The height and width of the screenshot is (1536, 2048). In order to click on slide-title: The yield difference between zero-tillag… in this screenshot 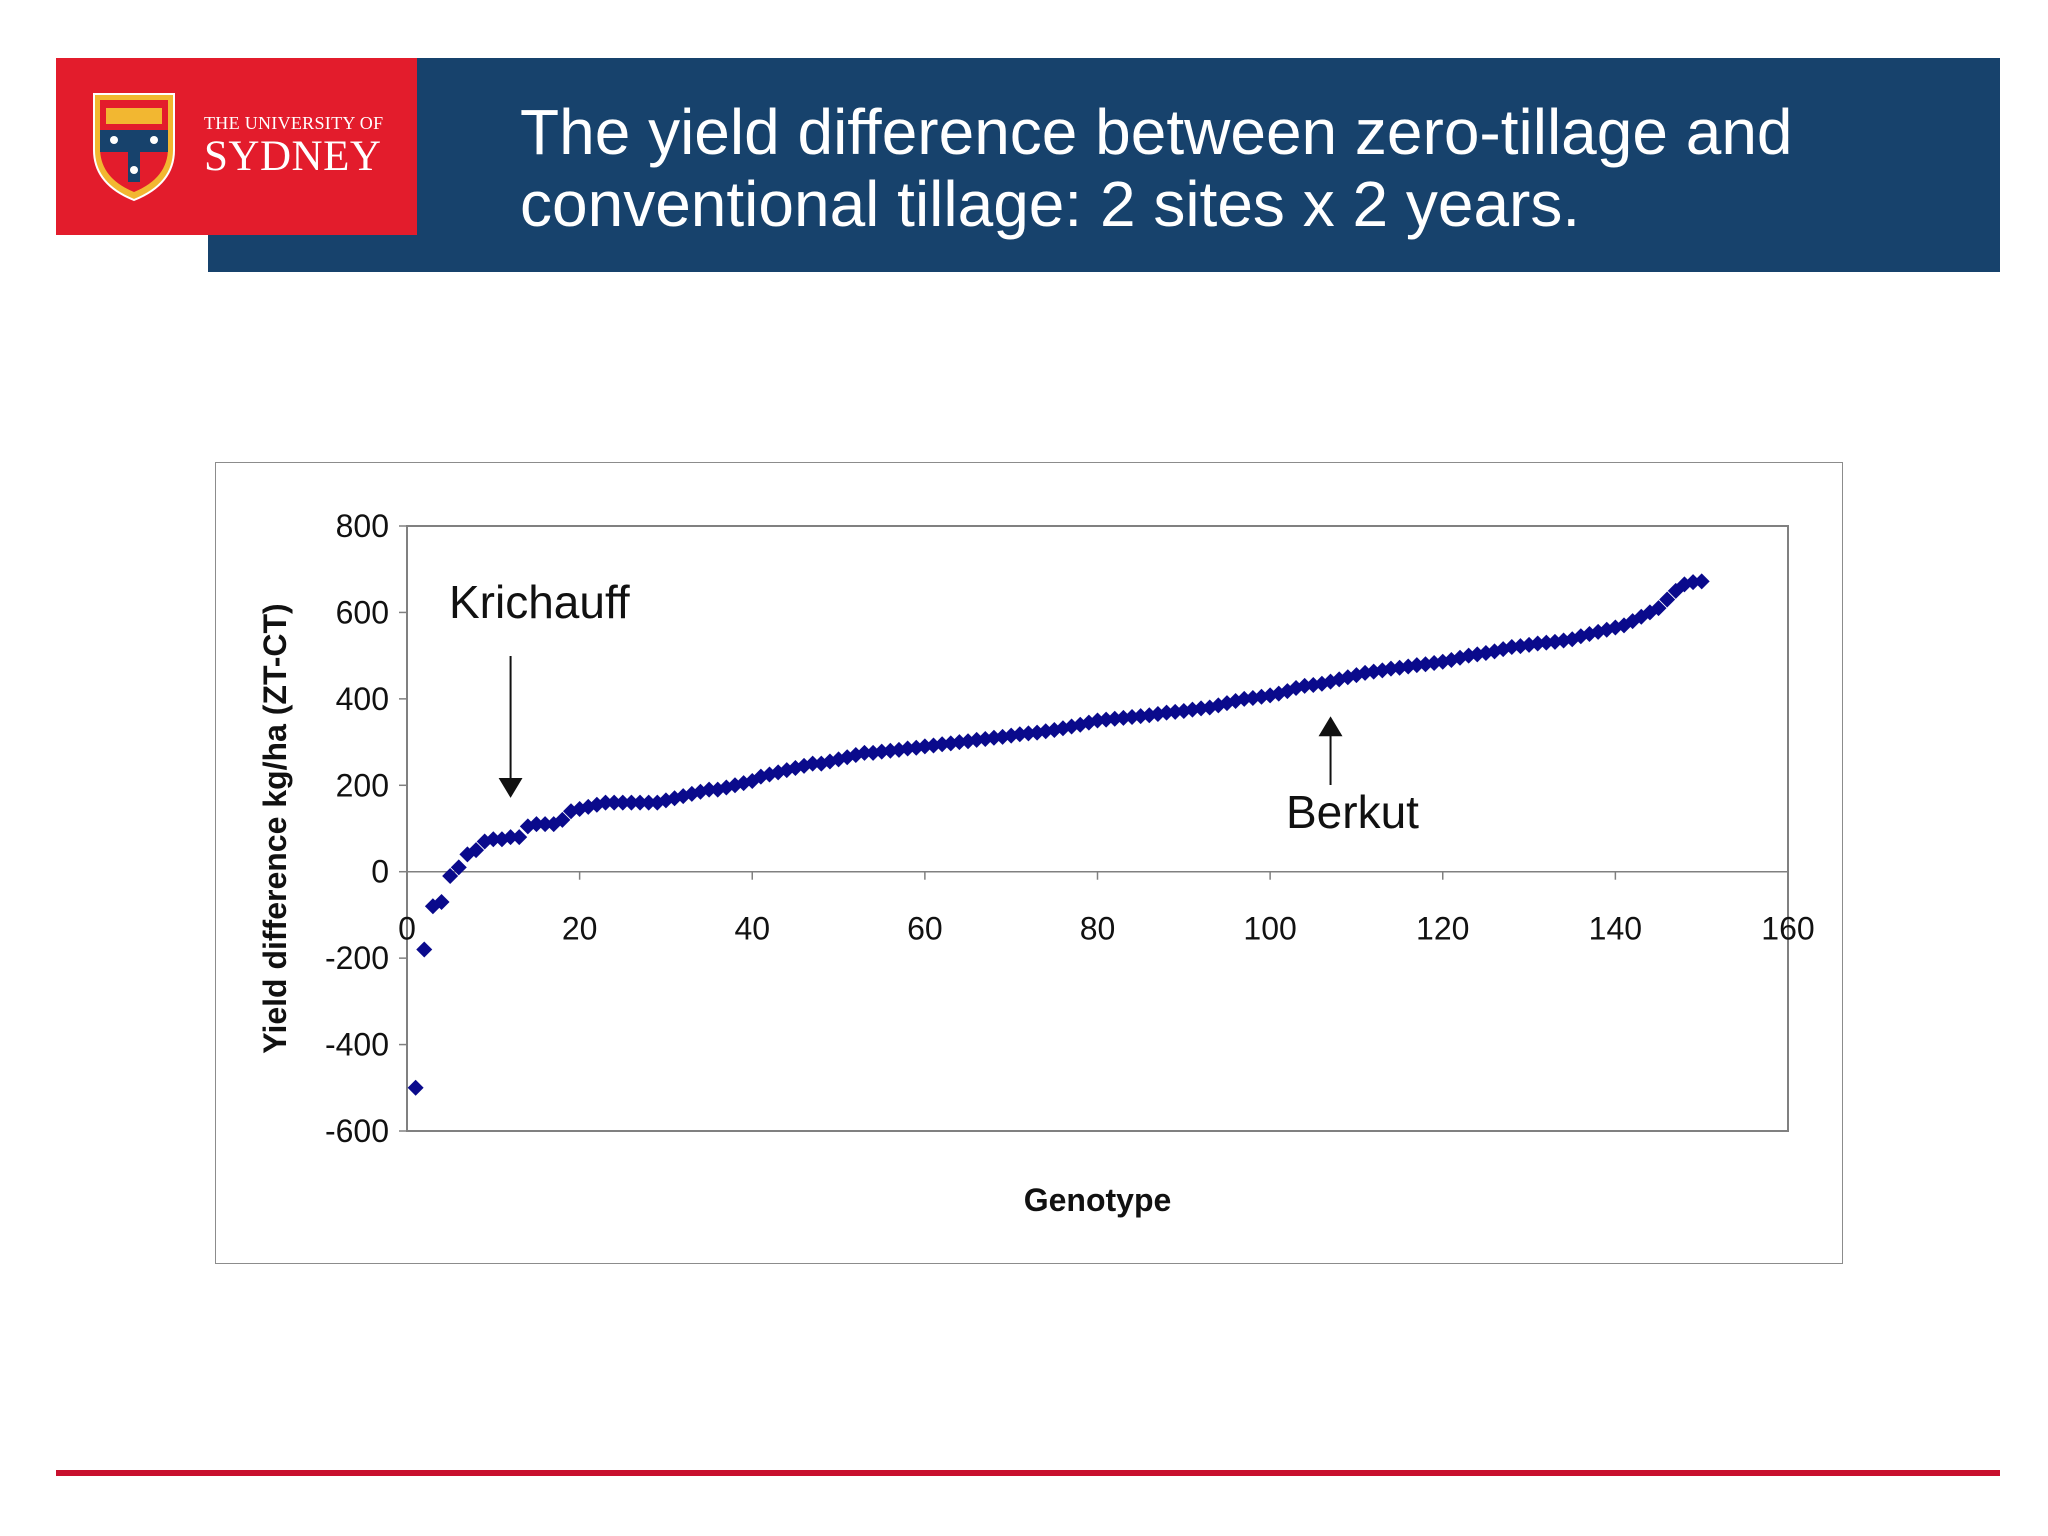, I will do `click(1156, 168)`.